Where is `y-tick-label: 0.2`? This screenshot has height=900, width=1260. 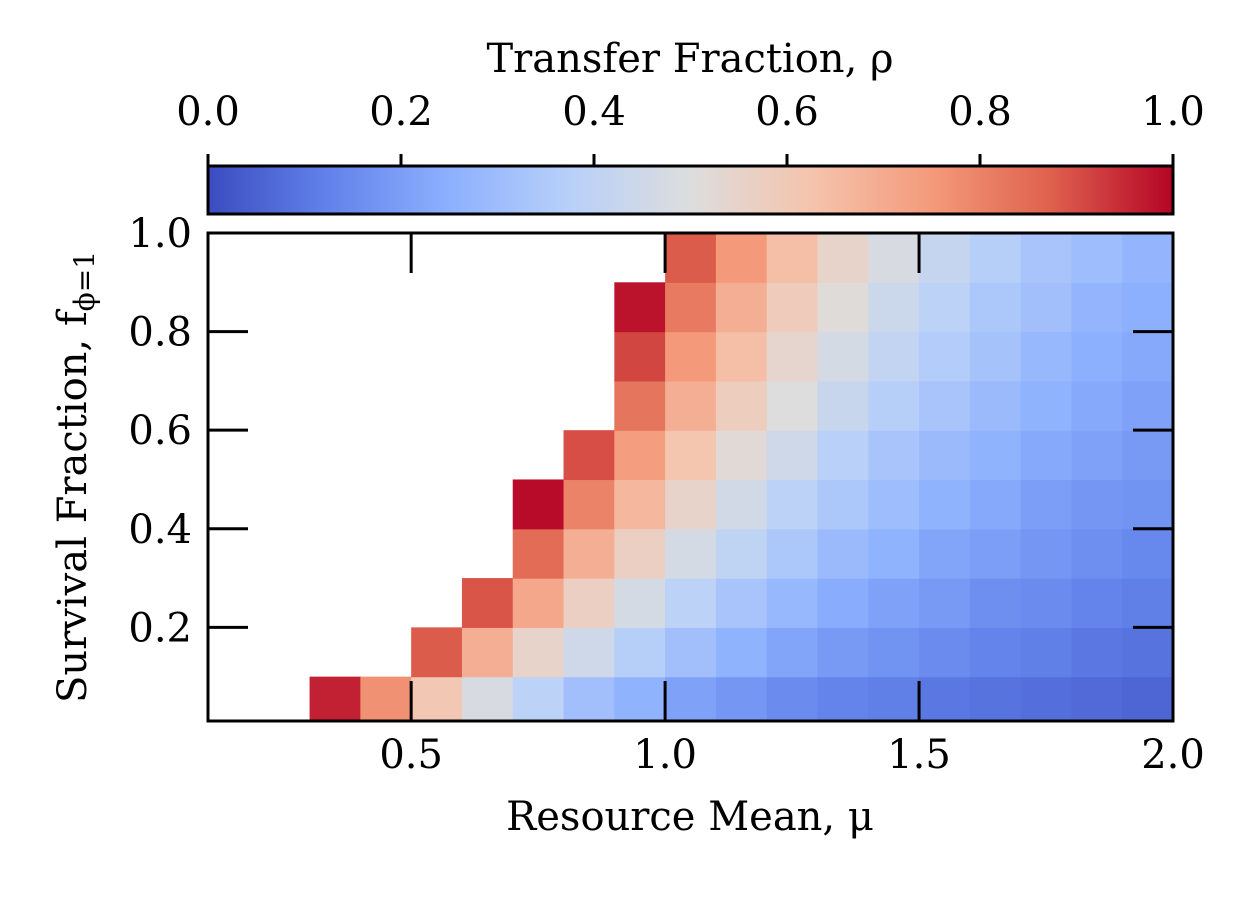 y-tick-label: 0.2 is located at coordinates (160, 628).